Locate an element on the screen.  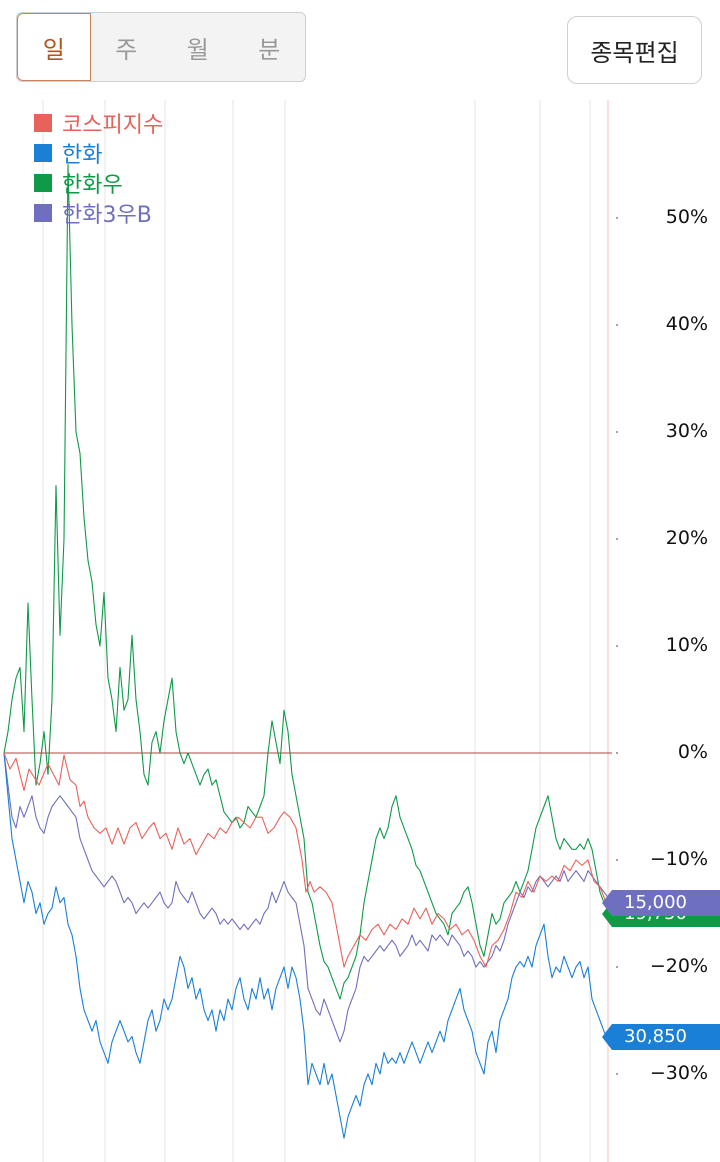
last-price-tag: 15,000 is located at coordinates (661, 902).